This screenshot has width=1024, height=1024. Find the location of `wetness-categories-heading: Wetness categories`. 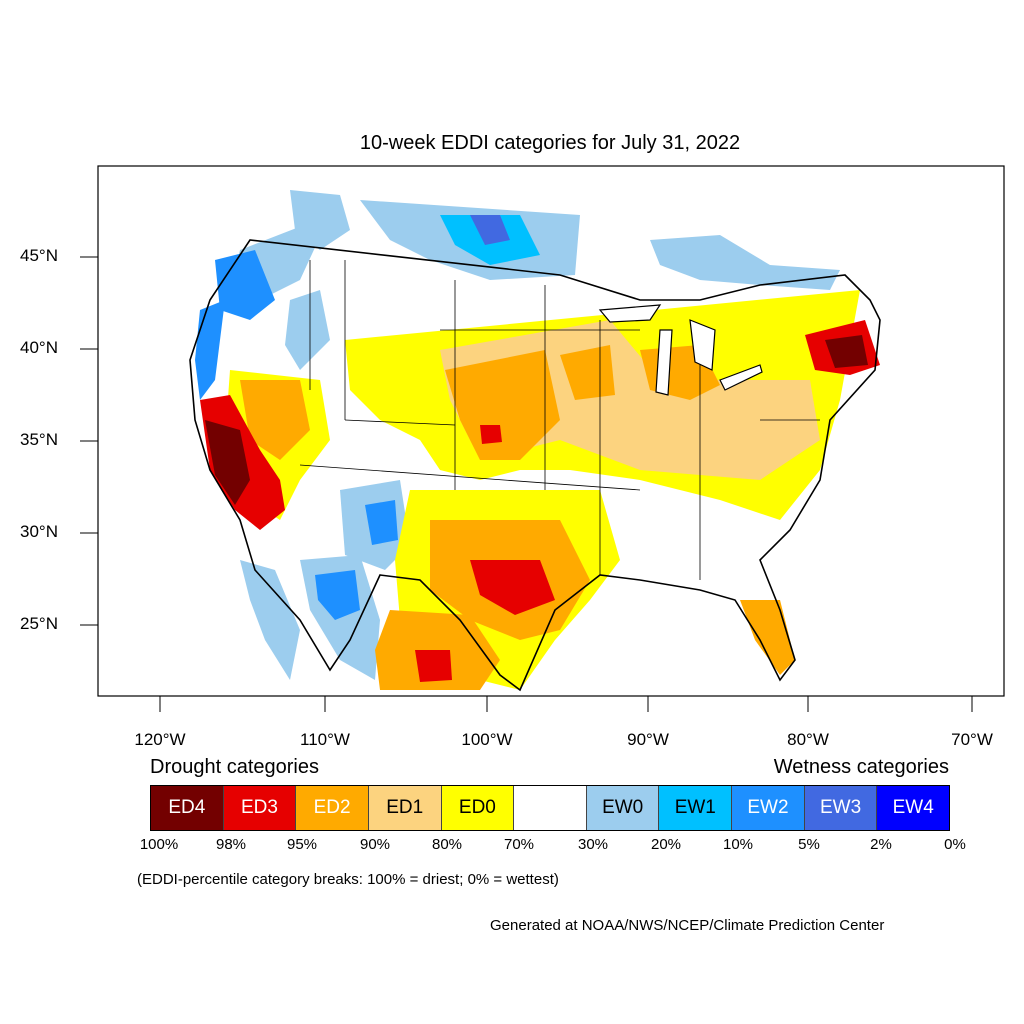

wetness-categories-heading: Wetness categories is located at coordinates (861, 767).